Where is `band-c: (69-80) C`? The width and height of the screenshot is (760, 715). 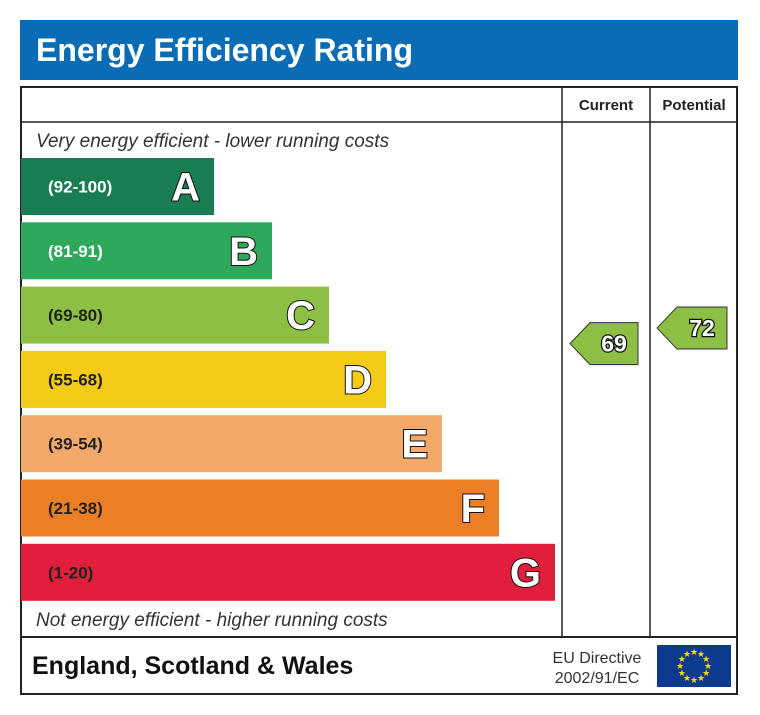 band-c: (69-80) C is located at coordinates (175, 315).